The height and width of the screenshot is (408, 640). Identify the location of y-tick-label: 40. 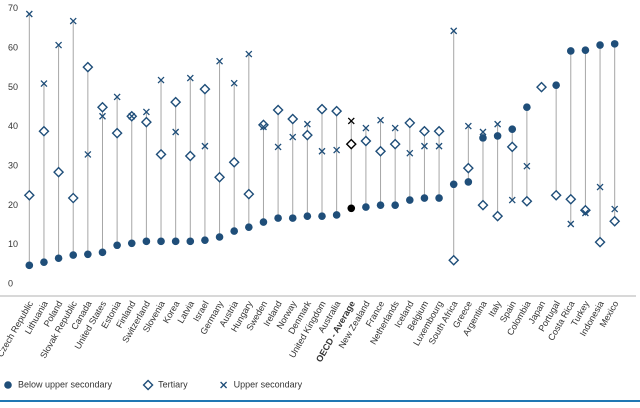
(13, 126).